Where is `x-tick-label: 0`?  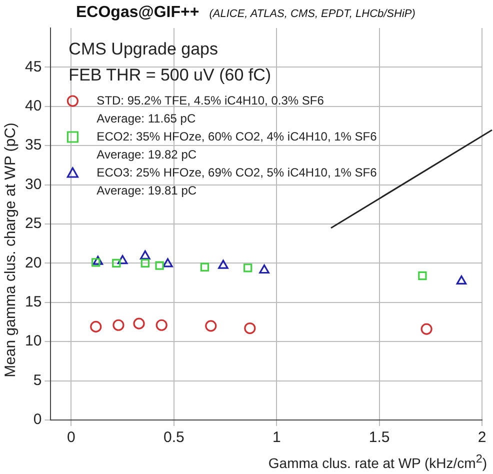
x-tick-label: 0 is located at coordinates (71, 437).